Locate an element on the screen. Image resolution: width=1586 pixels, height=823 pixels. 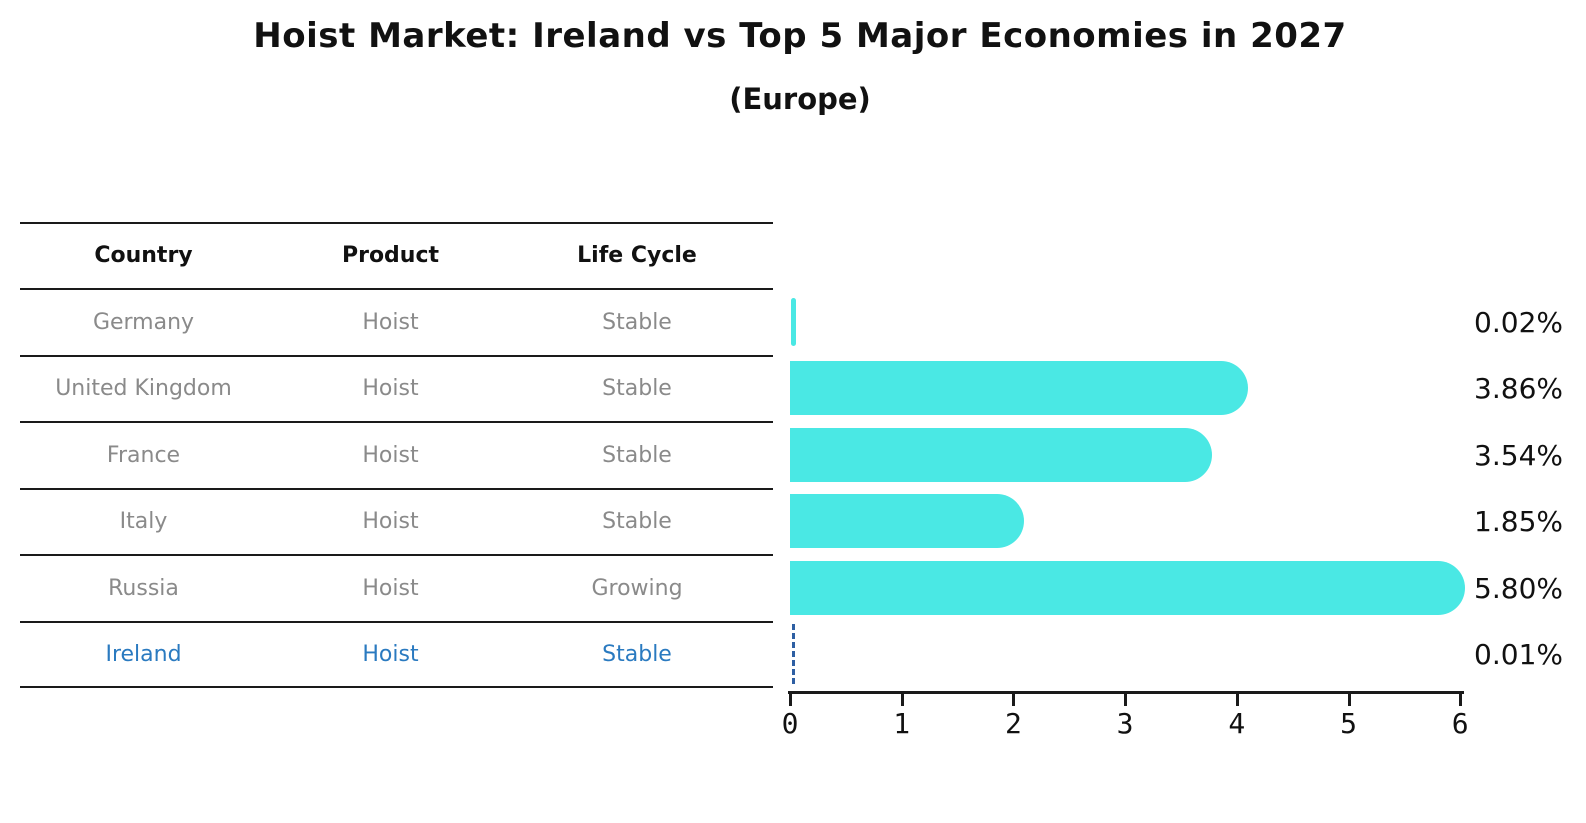
page-subtitle: (Europe) is located at coordinates (800, 99).